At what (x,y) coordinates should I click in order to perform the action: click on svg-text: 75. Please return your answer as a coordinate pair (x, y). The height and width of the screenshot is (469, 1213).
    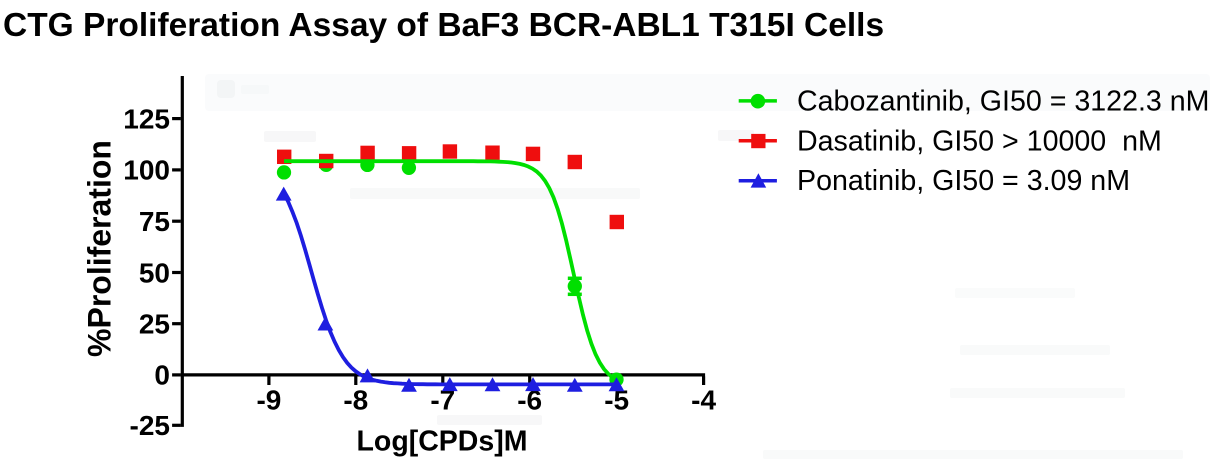
    Looking at the image, I should click on (154, 221).